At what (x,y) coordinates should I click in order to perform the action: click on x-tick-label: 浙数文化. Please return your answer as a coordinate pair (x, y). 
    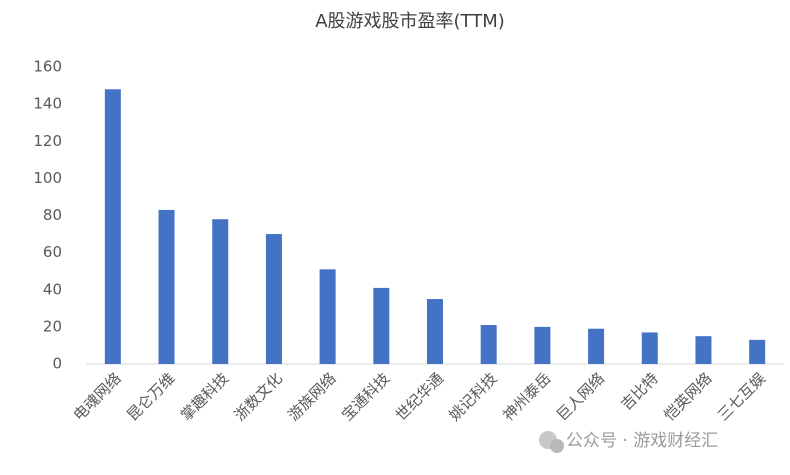
    Looking at the image, I should click on (258, 396).